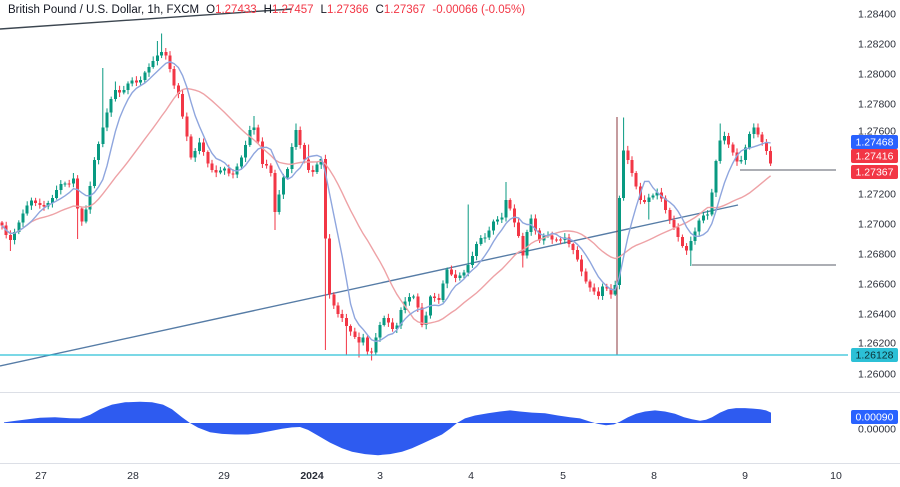  Describe the element at coordinates (133, 476) in the screenshot. I see `time-tick-label: 28` at that location.